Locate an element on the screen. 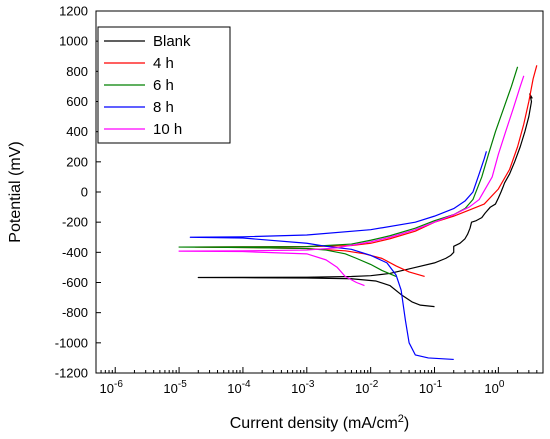  x-tick-label: 10⁻¹ is located at coordinates (431, 387).